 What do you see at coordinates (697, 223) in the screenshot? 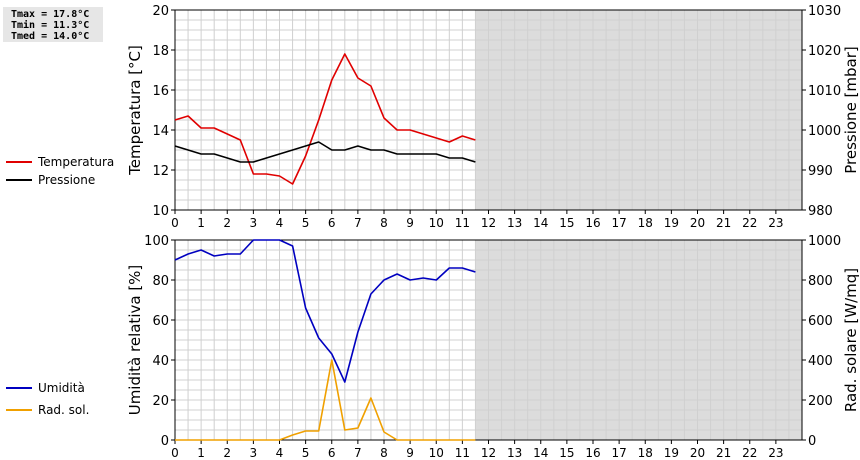
I see `chart1-x-tick-label: 20` at bounding box center [697, 223].